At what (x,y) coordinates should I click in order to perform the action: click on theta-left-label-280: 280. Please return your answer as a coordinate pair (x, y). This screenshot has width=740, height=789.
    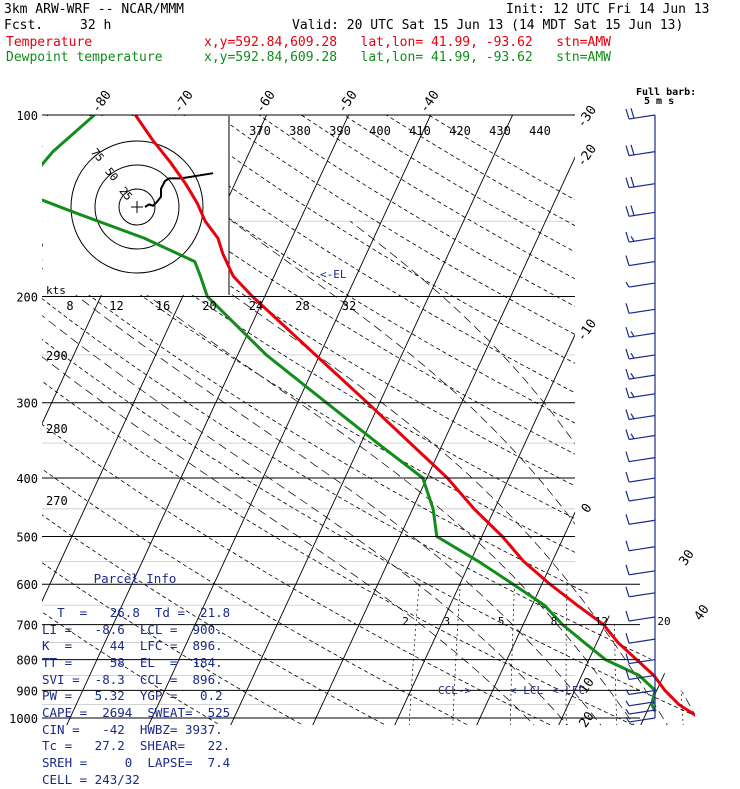
    Looking at the image, I should click on (57, 429).